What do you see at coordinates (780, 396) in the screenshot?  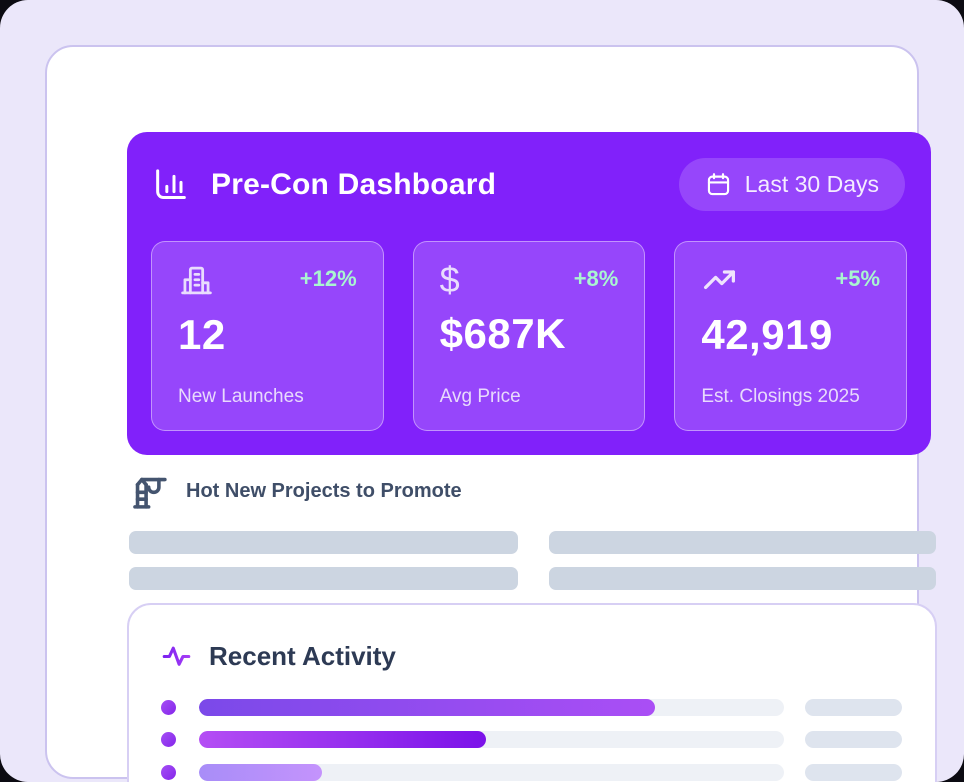 I see `stat-label: Est. Closings 2025` at bounding box center [780, 396].